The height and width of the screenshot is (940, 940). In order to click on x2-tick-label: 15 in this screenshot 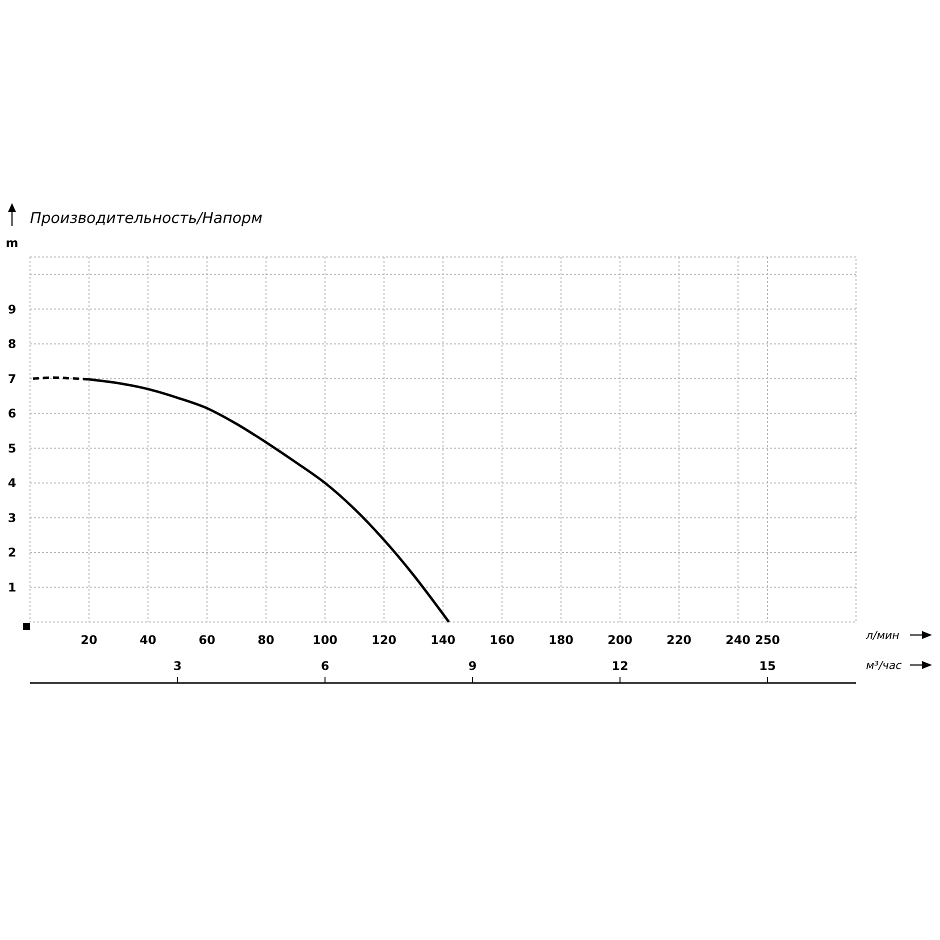, I will do `click(767, 666)`.